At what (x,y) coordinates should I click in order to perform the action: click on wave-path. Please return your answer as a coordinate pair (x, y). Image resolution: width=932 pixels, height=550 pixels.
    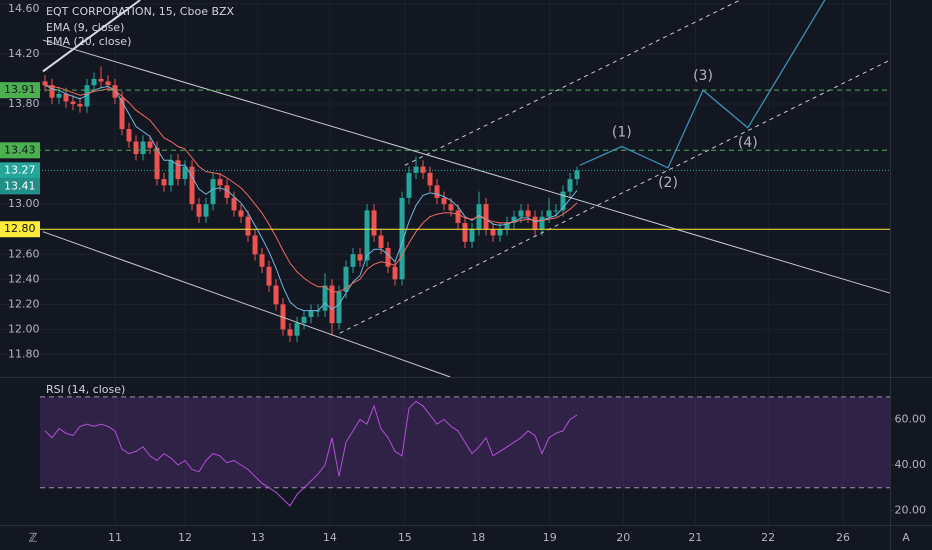
    Looking at the image, I should click on (702, 84).